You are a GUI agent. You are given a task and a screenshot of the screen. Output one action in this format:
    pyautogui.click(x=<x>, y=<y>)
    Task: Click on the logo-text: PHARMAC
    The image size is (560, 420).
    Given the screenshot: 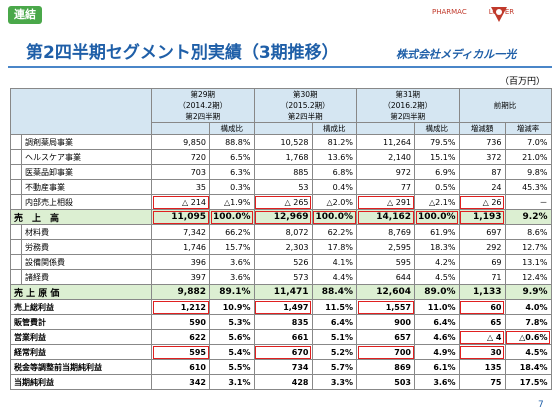 What is the action you would take?
    pyautogui.click(x=449, y=12)
    